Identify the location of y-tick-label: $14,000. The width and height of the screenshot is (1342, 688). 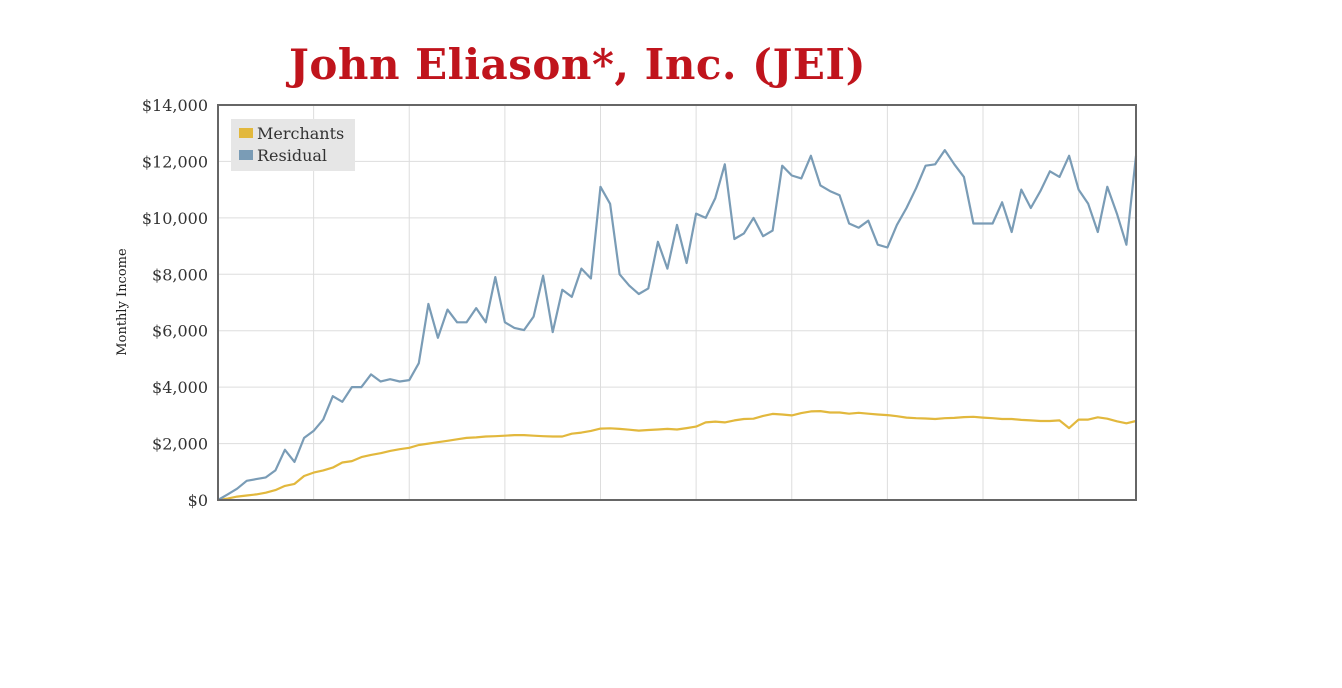
(175, 105).